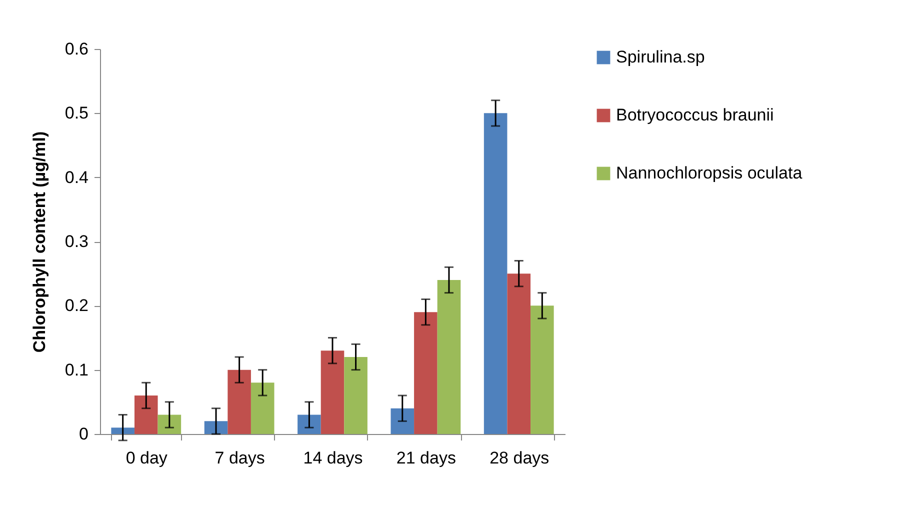 This screenshot has height=519, width=923. What do you see at coordinates (76, 113) in the screenshot?
I see `y-tick-label: 0.5` at bounding box center [76, 113].